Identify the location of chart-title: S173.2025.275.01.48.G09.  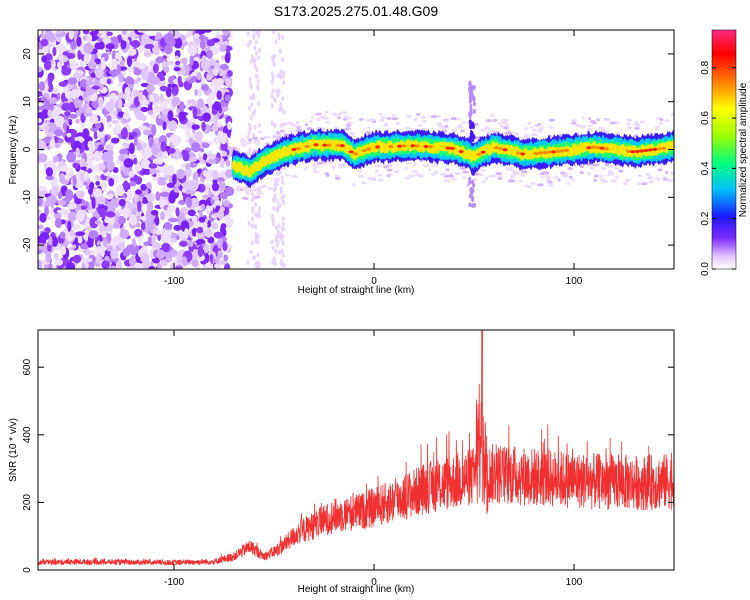
(356, 11).